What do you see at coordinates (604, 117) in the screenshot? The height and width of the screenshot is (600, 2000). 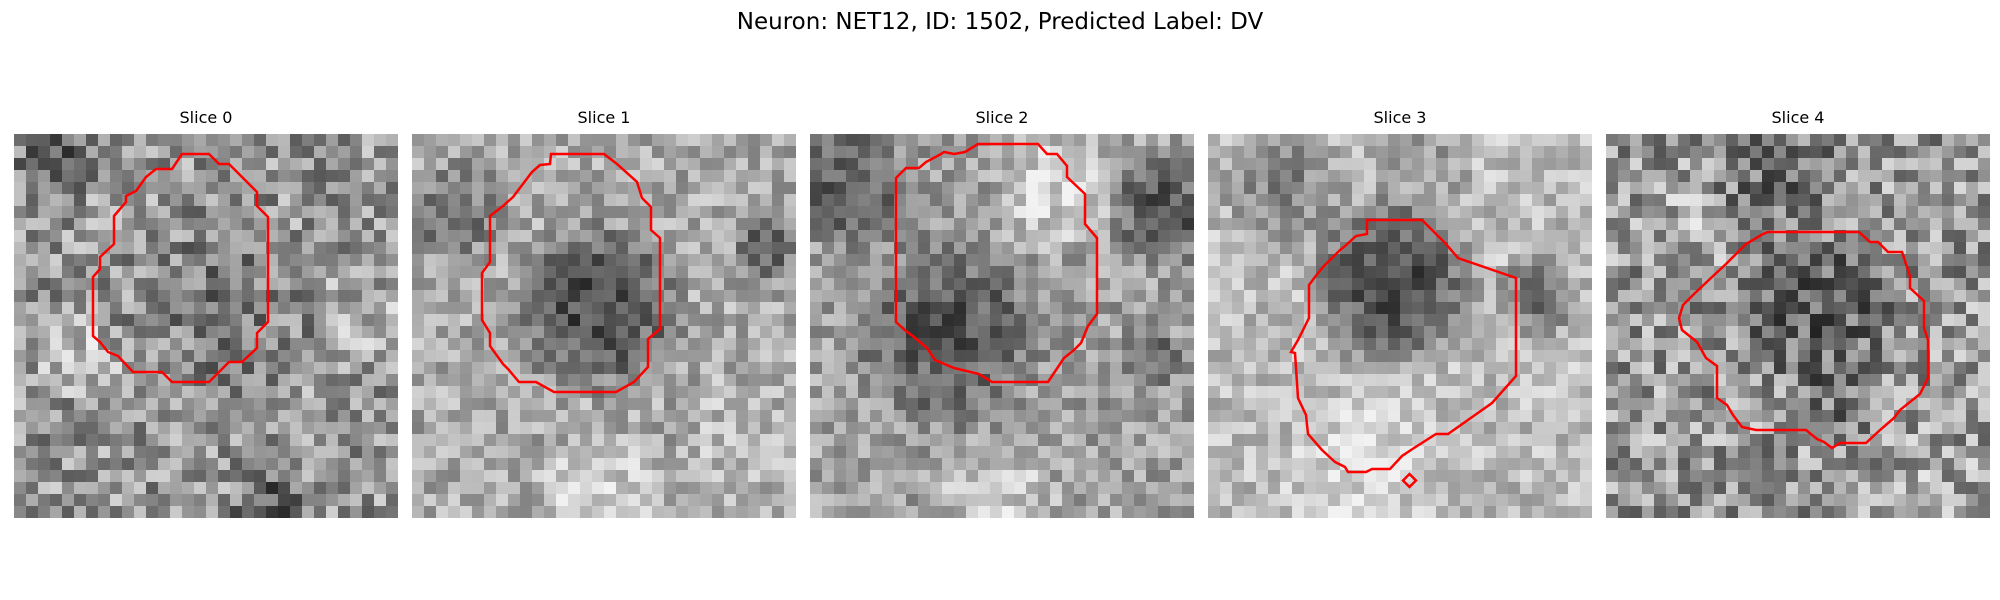 I see `slice-title-1: Slice 1` at bounding box center [604, 117].